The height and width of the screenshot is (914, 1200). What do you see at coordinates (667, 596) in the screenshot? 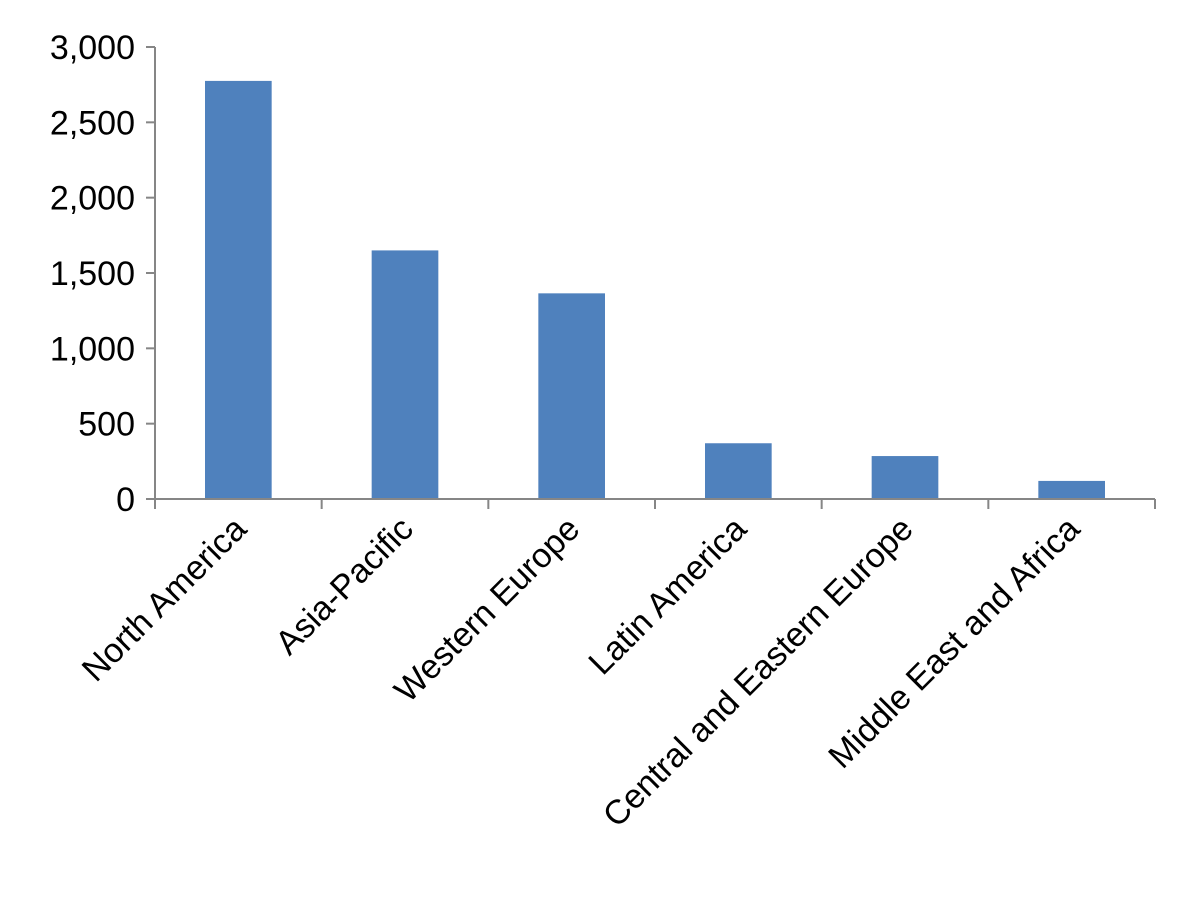
I see `x-category-label: Latin America` at bounding box center [667, 596].